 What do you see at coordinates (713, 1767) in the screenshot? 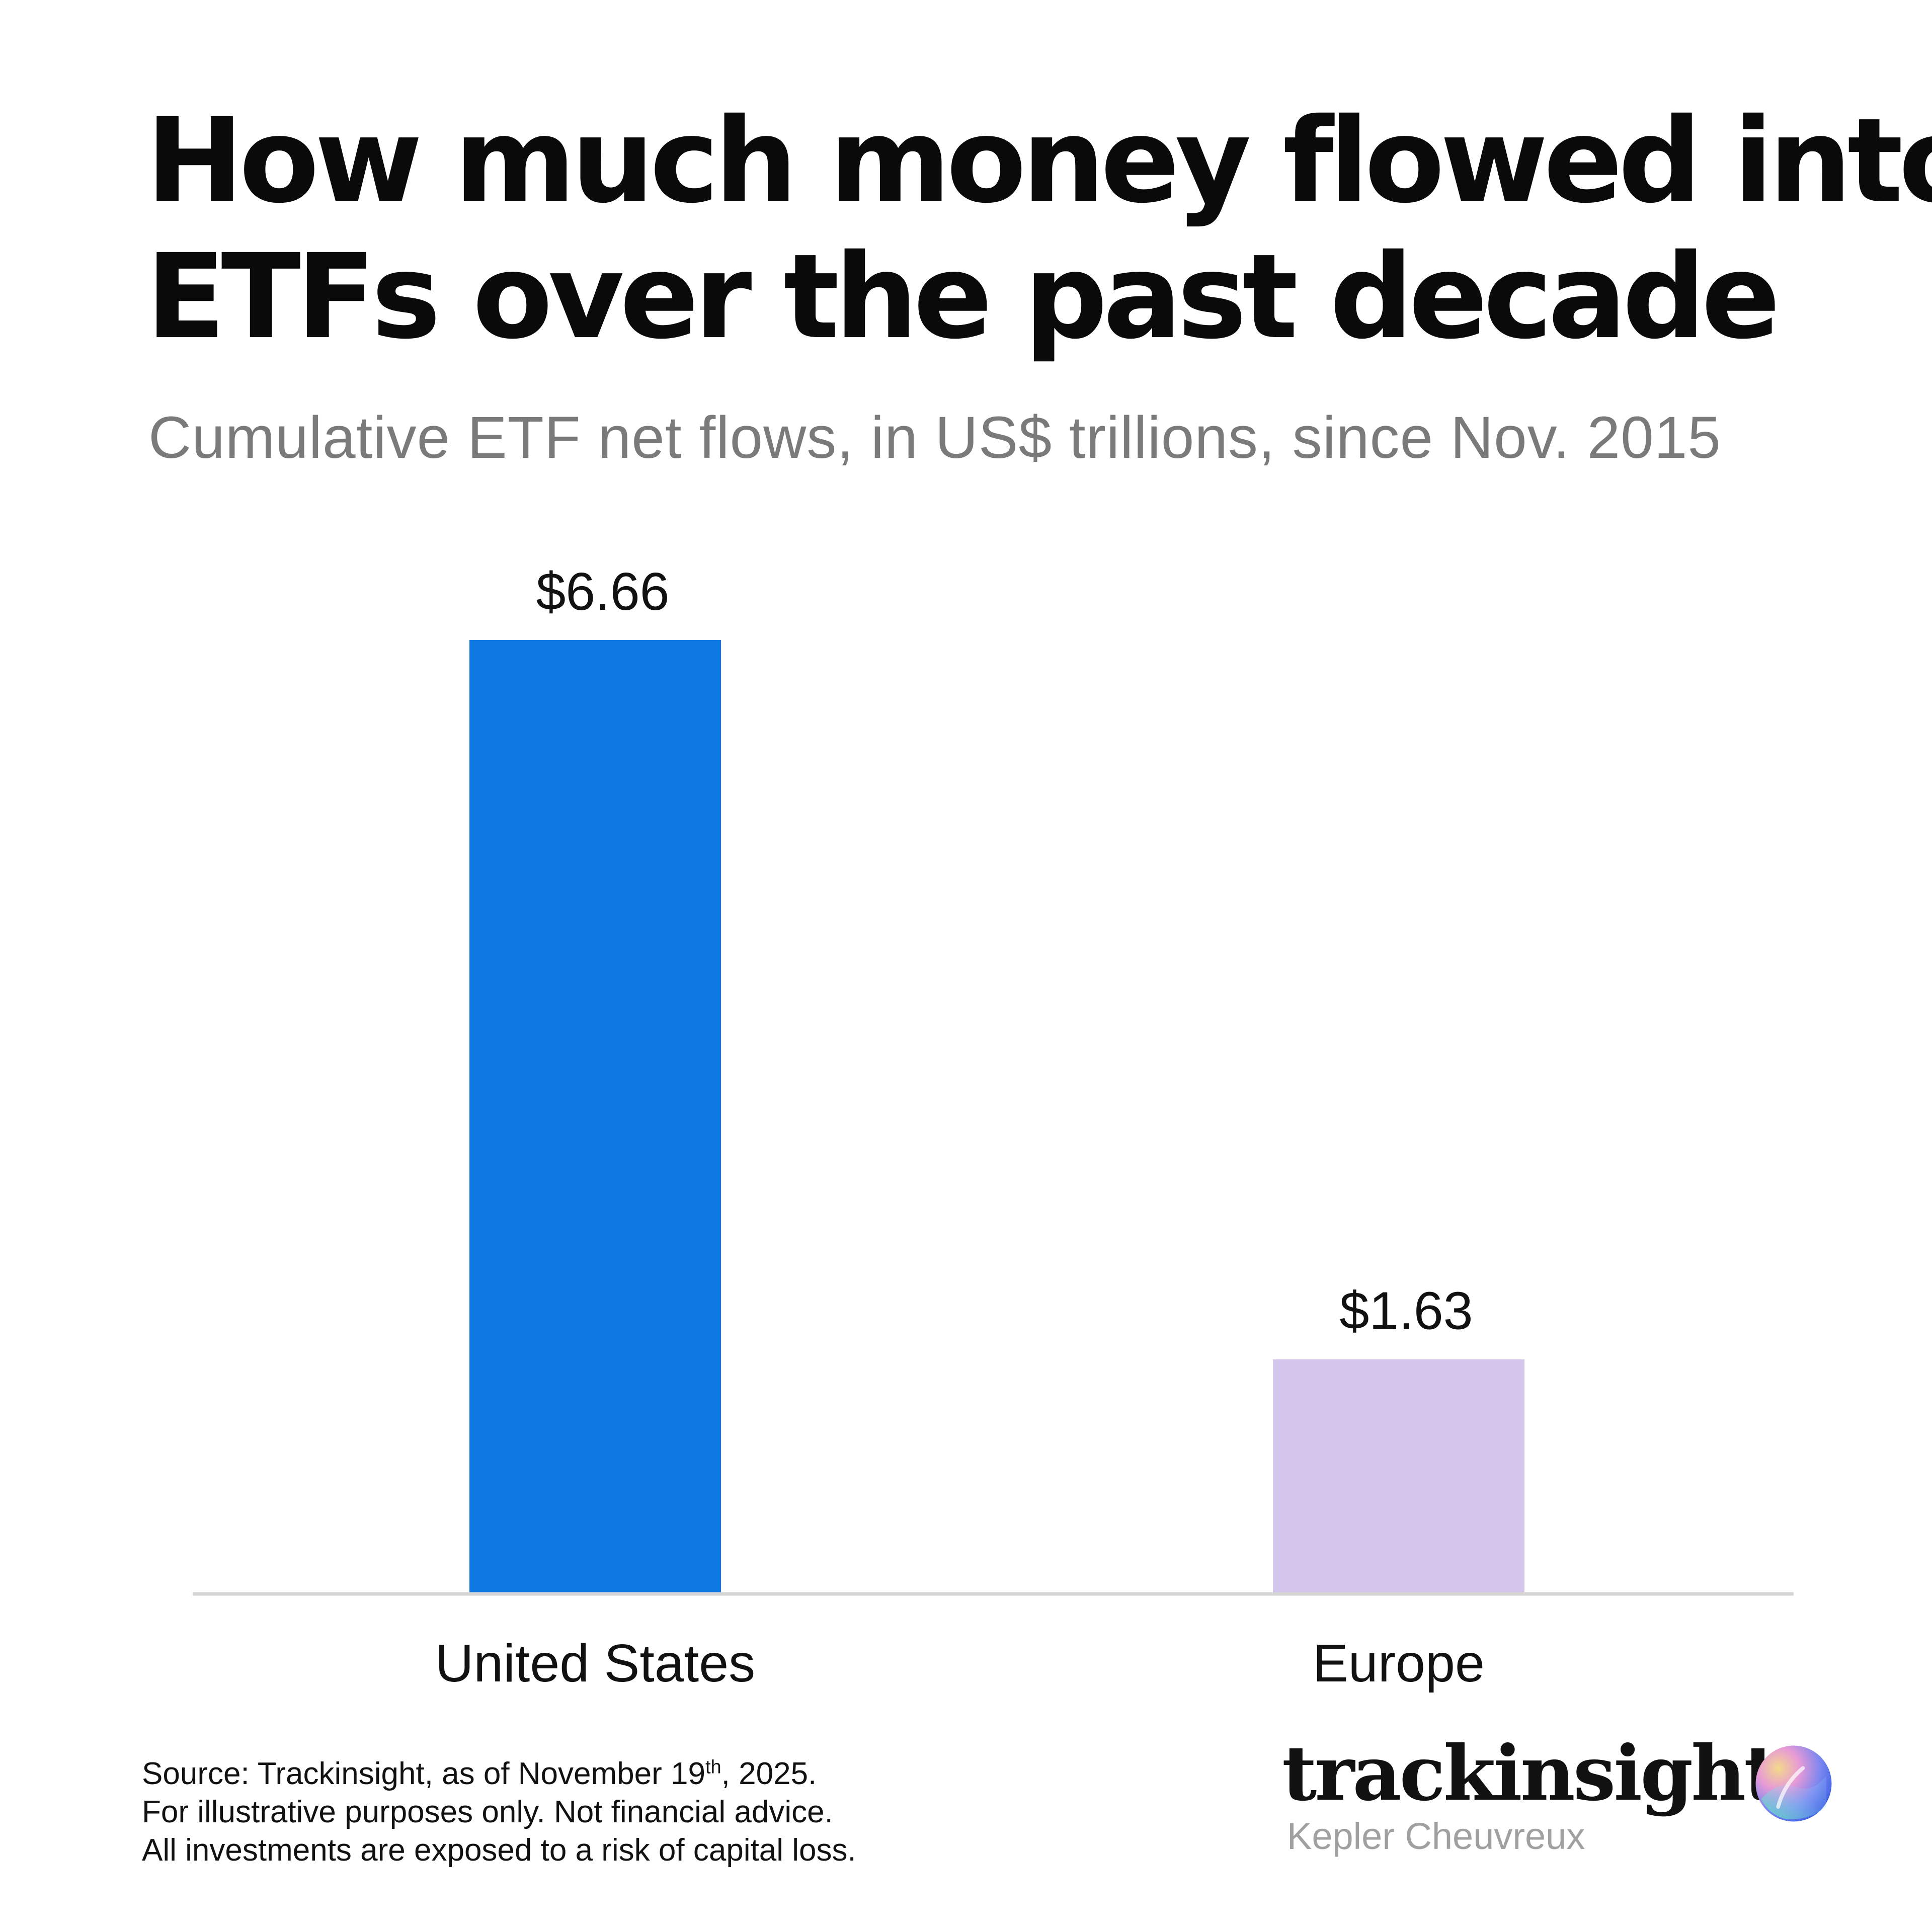
I see `source-note-sup: th` at bounding box center [713, 1767].